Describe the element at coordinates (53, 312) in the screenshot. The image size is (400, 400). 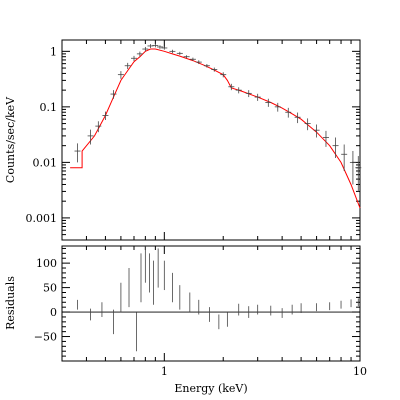
I see `residuals-y-tick-label: 0` at that location.